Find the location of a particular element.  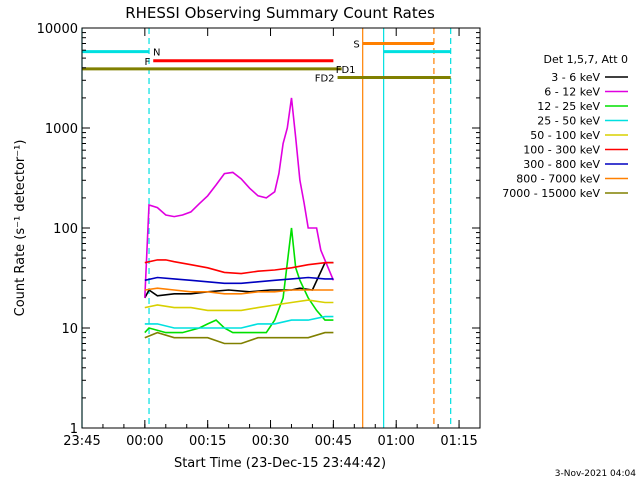

y-tick-label: 100 is located at coordinates (65, 229).